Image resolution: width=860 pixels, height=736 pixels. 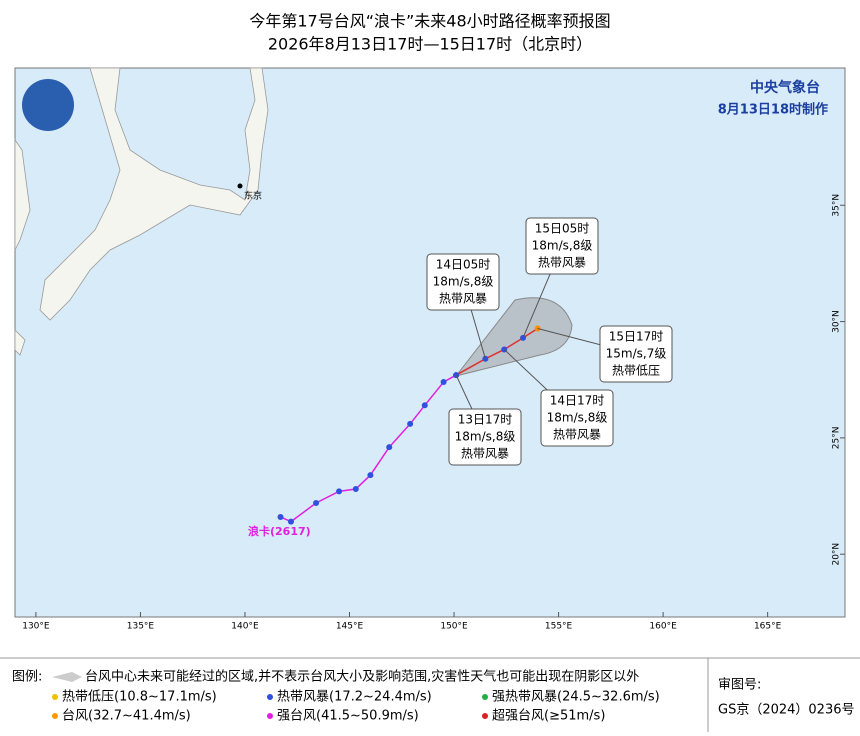 I want to click on legend-item: 热带低压(10.8~17.1m/s), so click(x=139, y=697).